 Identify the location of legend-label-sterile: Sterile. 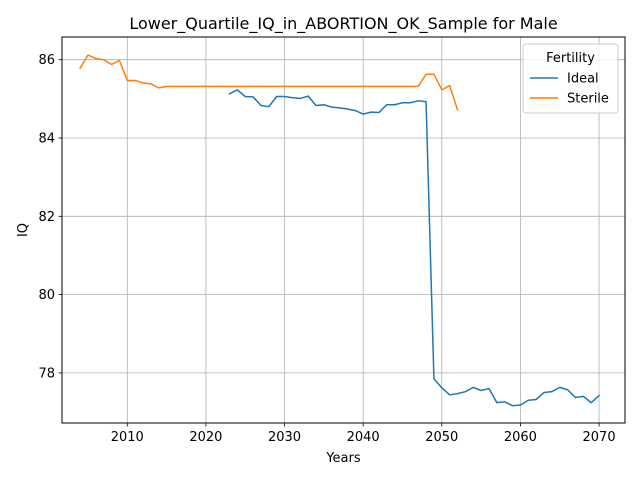
(588, 99).